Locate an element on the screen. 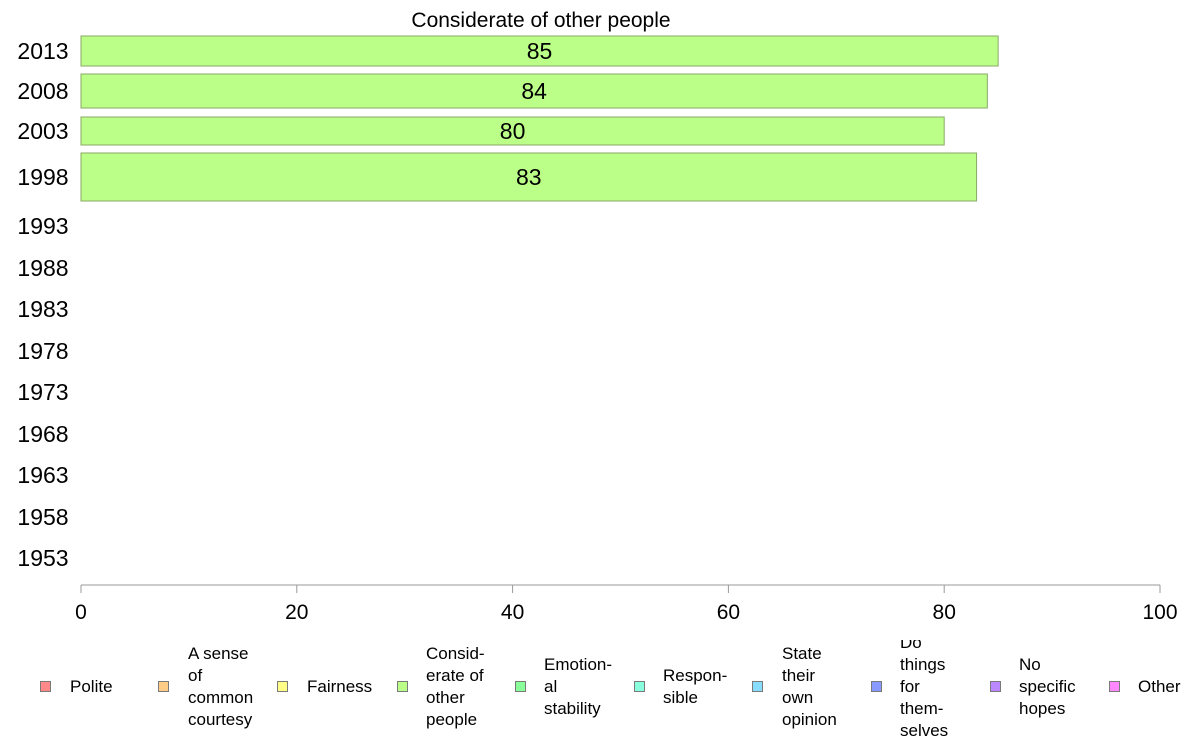 The width and height of the screenshot is (1188, 736). legend-label: Fairness is located at coordinates (340, 686).